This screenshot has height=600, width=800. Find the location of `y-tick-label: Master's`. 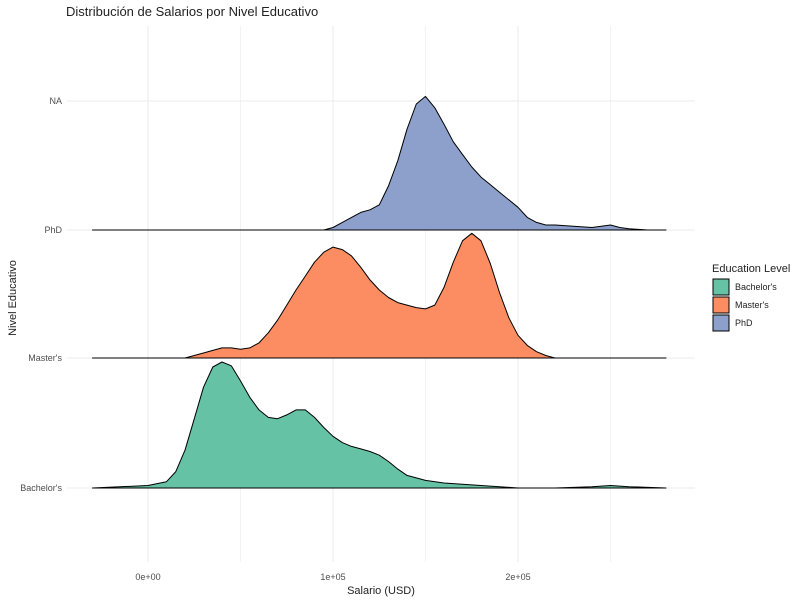

y-tick-label: Master's is located at coordinates (45, 358).